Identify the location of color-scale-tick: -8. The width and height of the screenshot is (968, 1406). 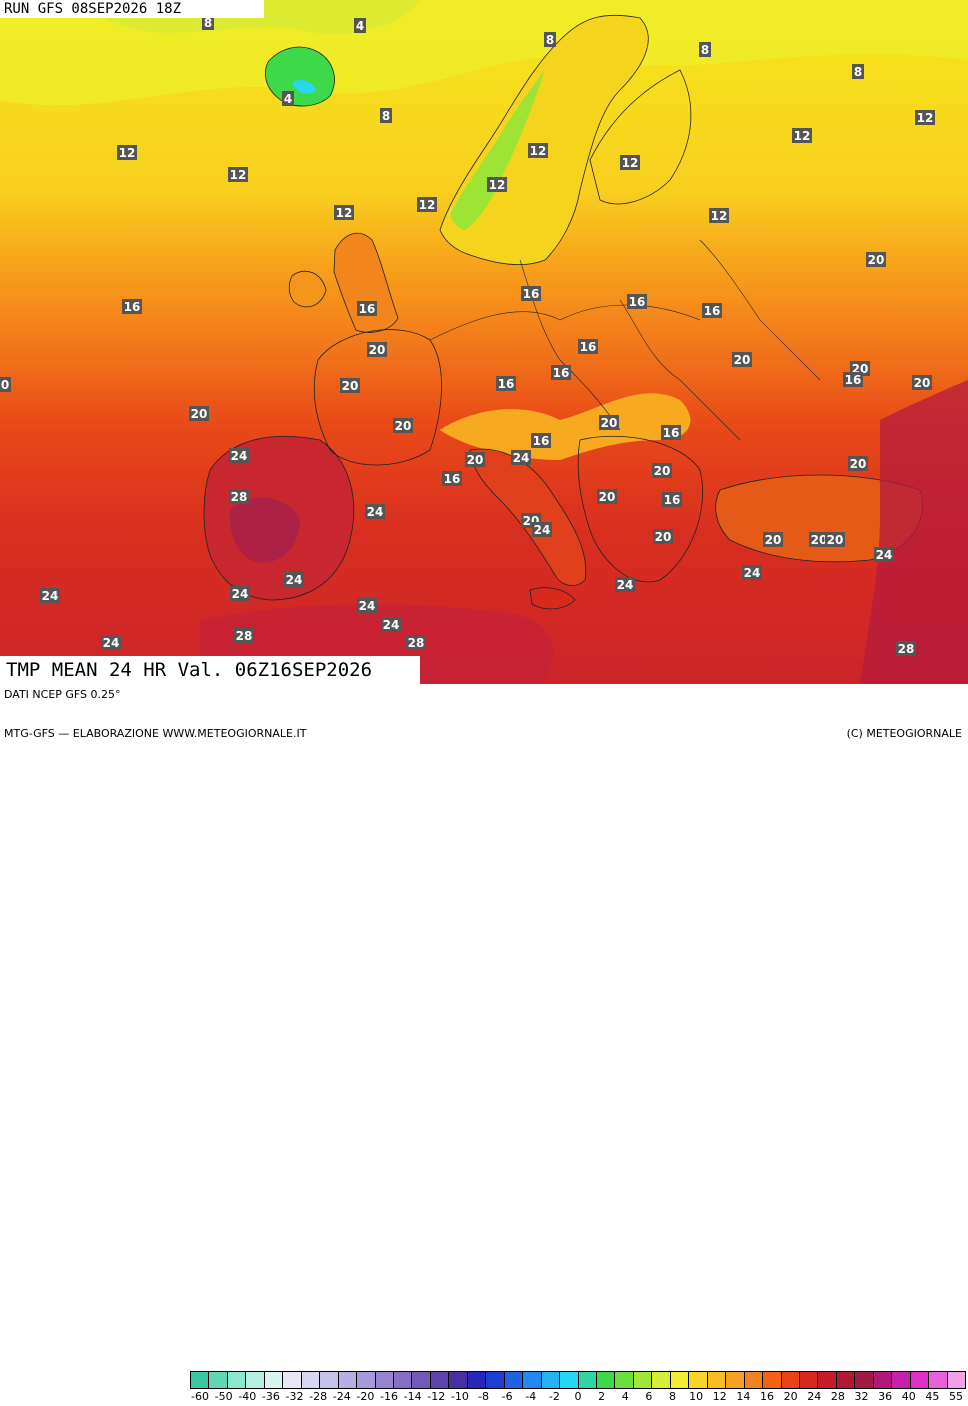
(483, 1396).